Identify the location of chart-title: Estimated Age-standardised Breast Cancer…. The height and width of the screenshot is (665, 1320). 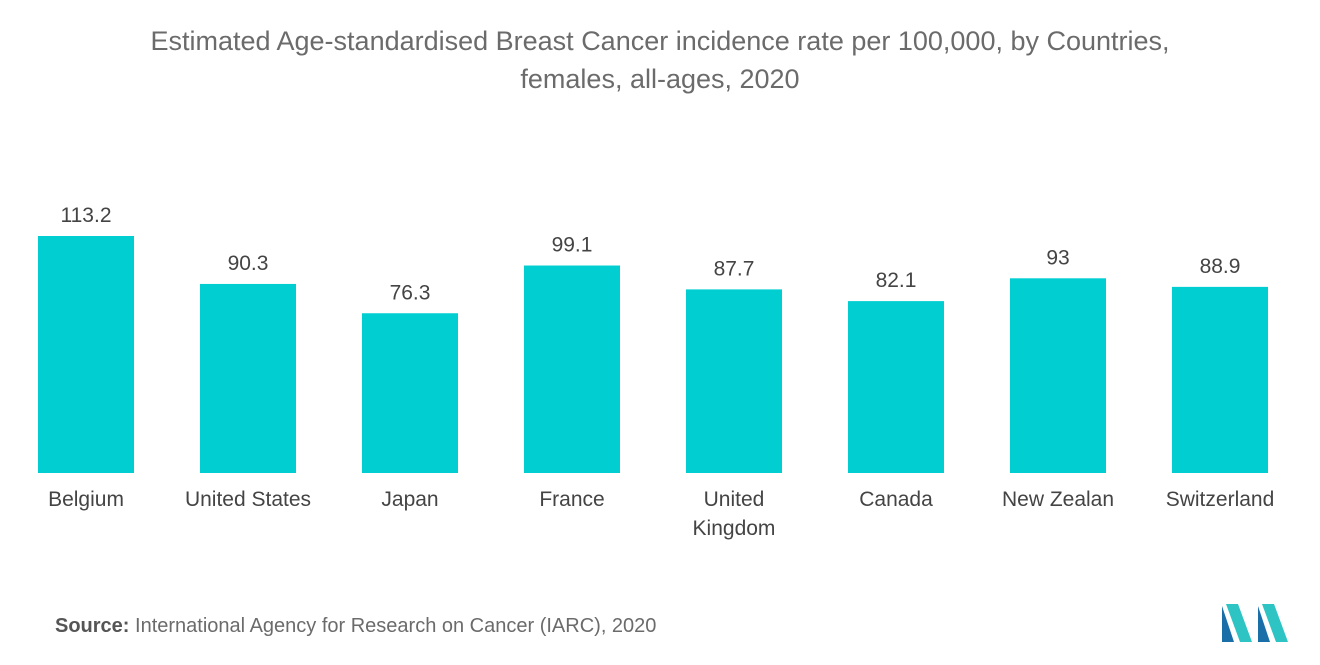
(660, 60).